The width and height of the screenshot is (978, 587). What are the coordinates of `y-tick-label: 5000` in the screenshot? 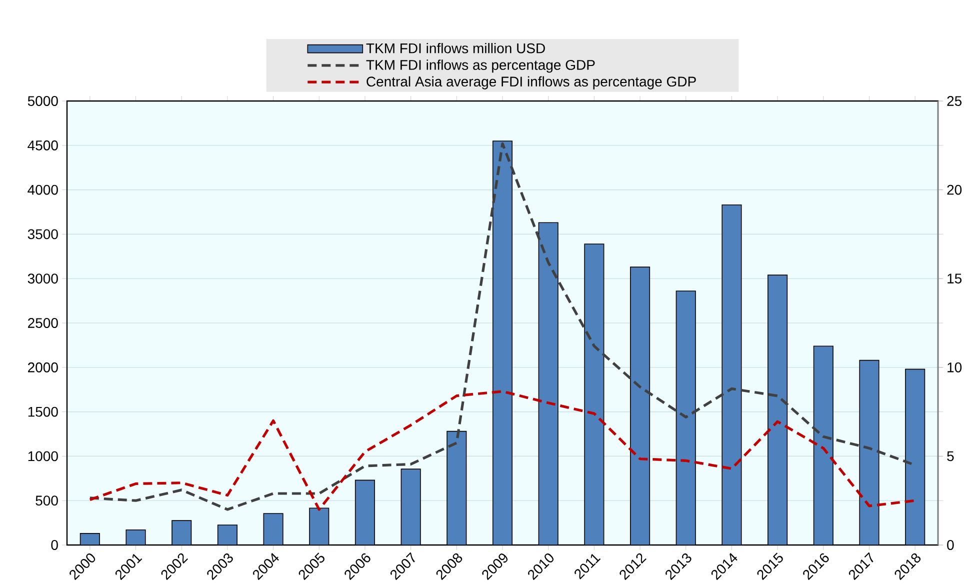 It's located at (43, 101).